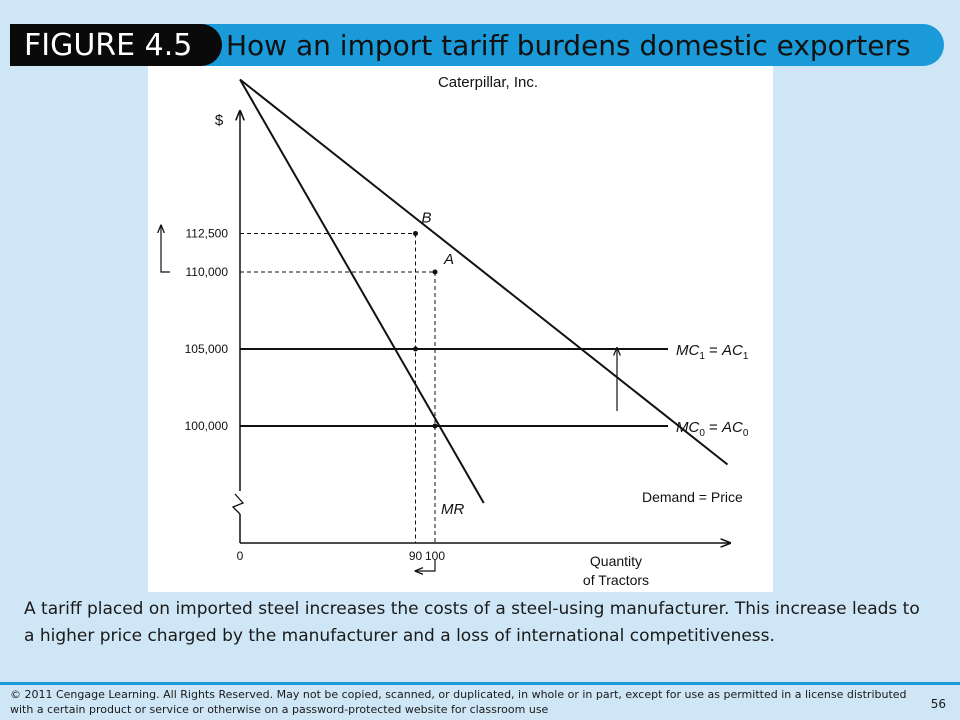  I want to click on figure-label-pill, so click(116, 45).